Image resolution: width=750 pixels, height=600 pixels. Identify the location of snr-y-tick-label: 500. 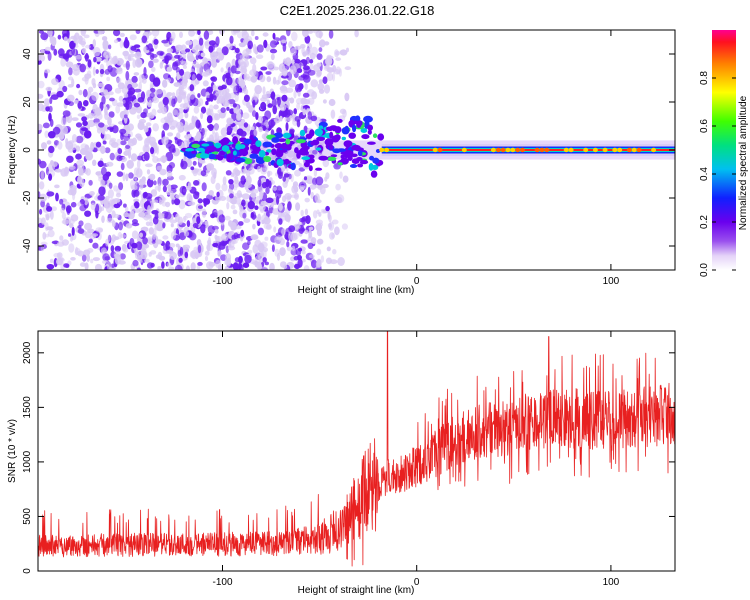
(27, 516).